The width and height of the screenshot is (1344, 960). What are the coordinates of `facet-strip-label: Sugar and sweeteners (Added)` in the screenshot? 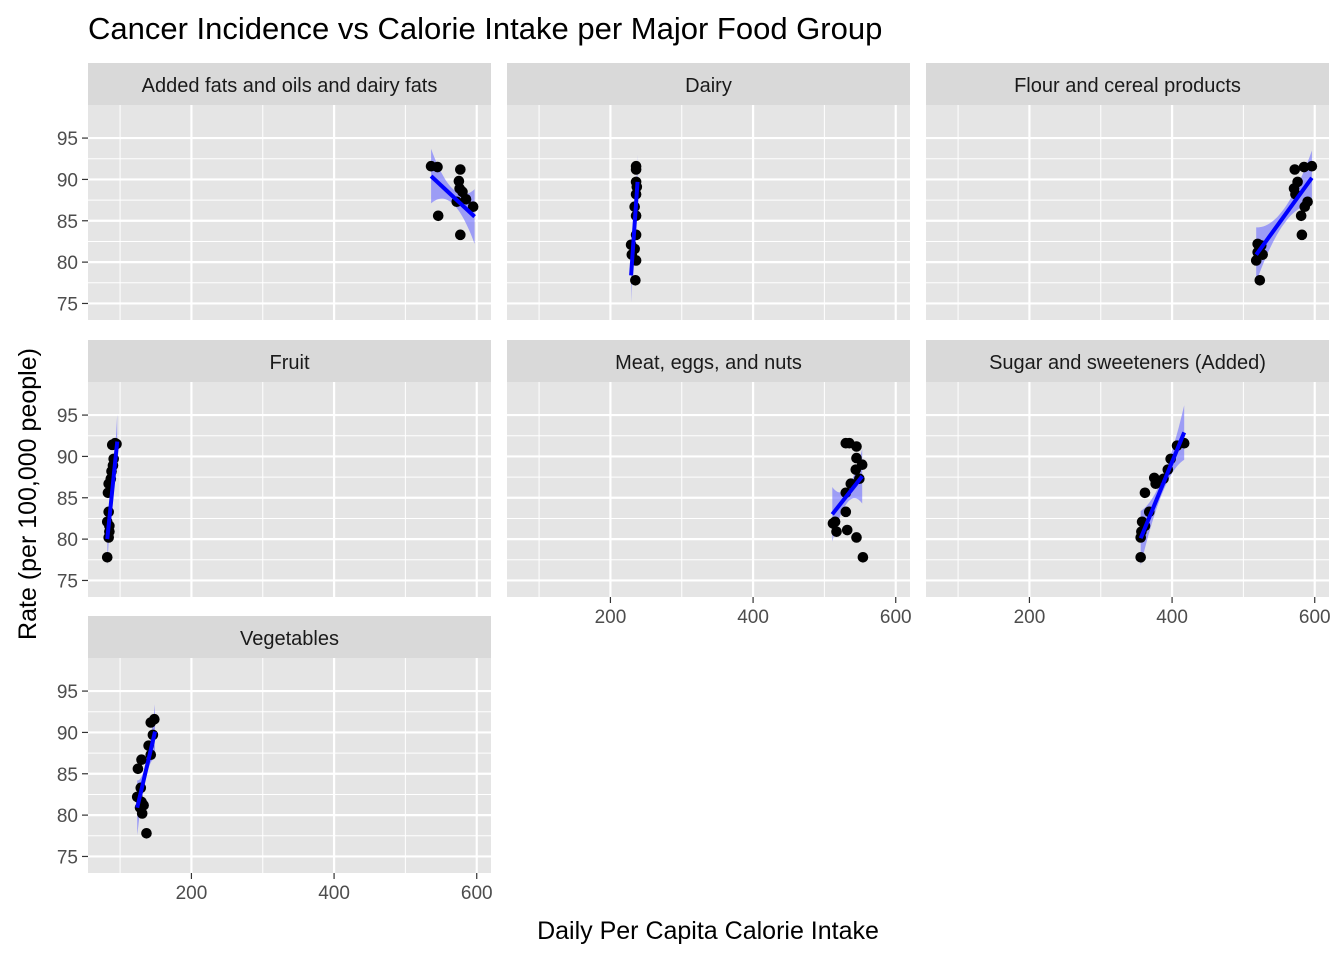 It's located at (1127, 363).